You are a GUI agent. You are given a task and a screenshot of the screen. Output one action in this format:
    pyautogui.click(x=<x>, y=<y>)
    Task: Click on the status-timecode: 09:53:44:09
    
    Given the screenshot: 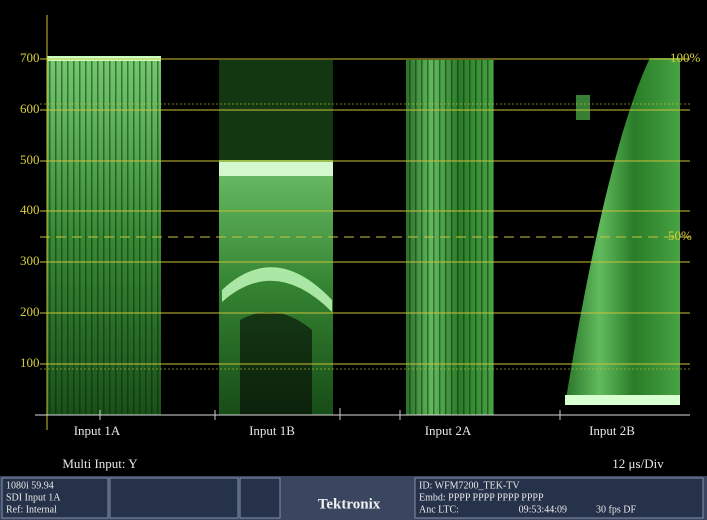 What is the action you would take?
    pyautogui.click(x=543, y=509)
    